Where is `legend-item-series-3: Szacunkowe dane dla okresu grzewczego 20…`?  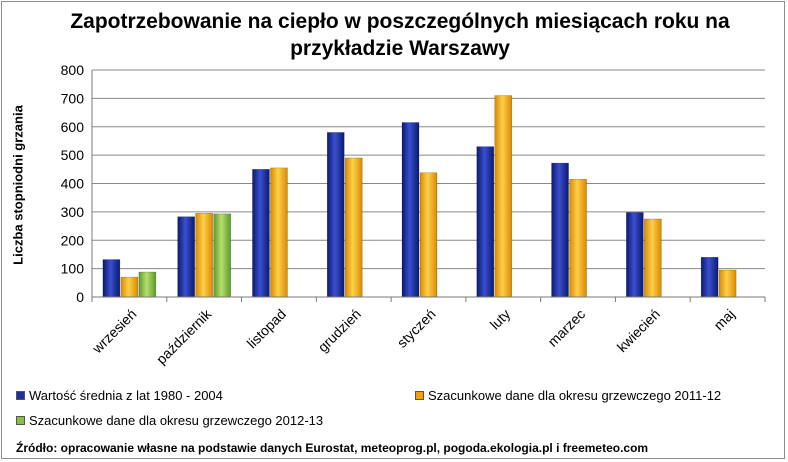
legend-item-series-3: Szacunkowe dane dla okresu grzewczego 20… is located at coordinates (169, 420).